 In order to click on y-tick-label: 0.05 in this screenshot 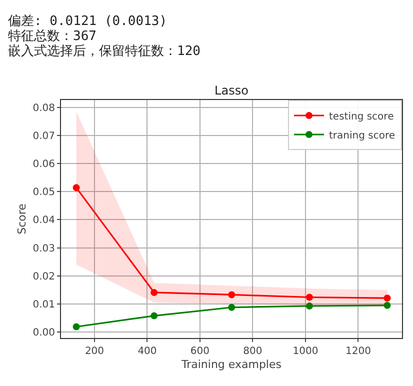, I will do `click(43, 192)`.